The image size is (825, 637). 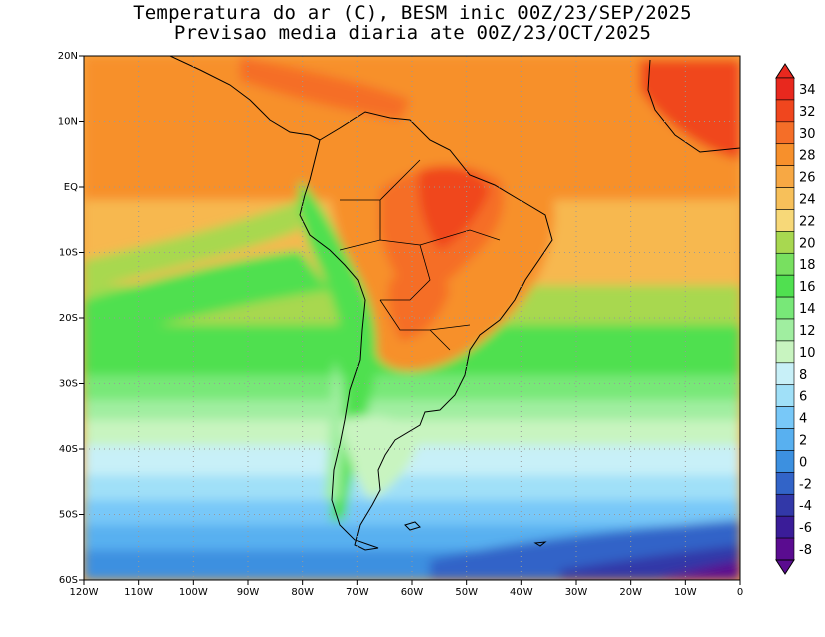 I want to click on colorbar-label: 32, so click(x=807, y=112).